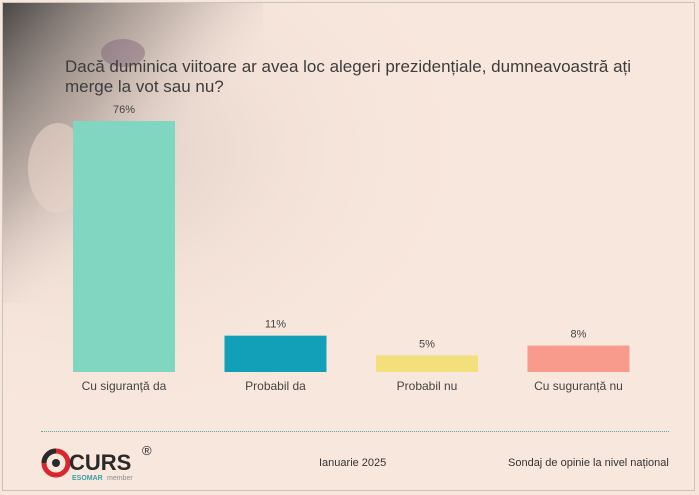 The width and height of the screenshot is (699, 495). I want to click on logo-text: CURS, so click(100, 462).